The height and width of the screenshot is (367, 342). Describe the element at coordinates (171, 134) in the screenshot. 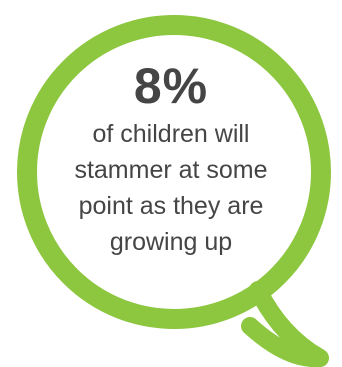

I see `statistic-caption-line-1: of children will` at that location.